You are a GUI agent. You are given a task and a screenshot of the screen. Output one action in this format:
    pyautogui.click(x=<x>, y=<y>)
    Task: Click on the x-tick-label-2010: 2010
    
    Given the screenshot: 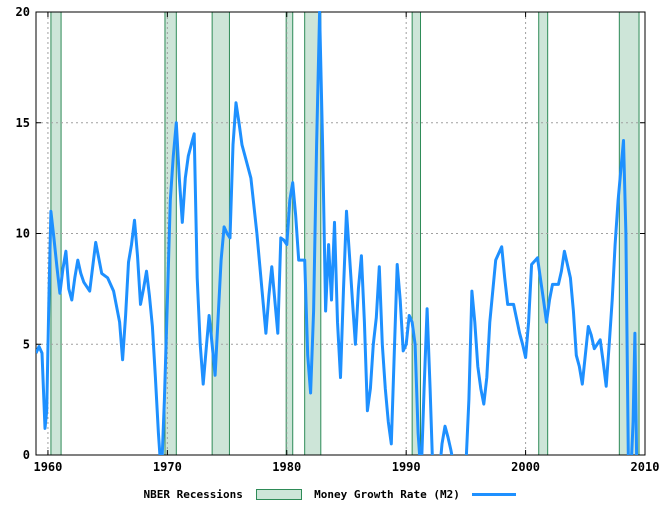 What is the action you would take?
    pyautogui.click(x=645, y=467)
    